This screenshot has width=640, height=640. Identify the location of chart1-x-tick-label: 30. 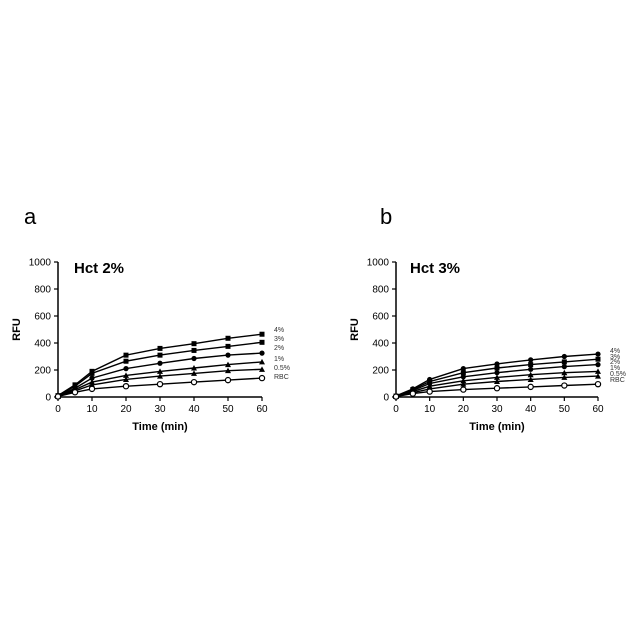
(160, 409).